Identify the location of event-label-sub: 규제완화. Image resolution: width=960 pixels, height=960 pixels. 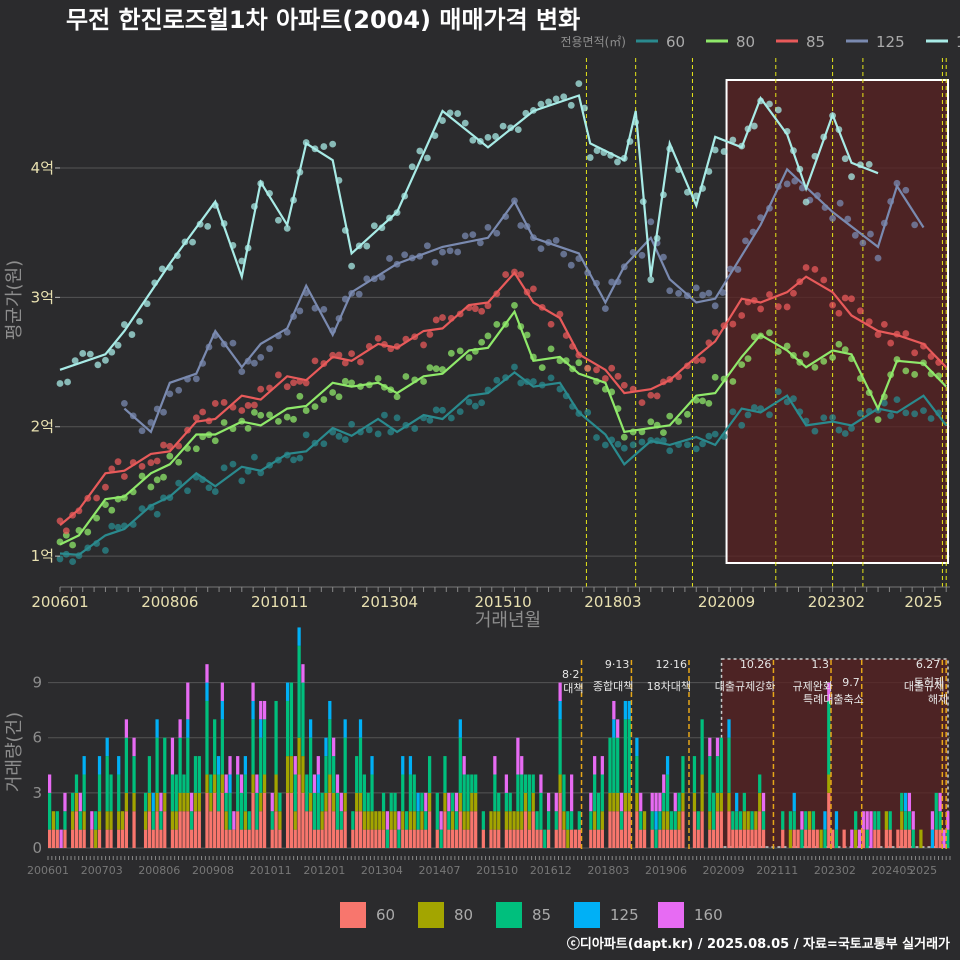
(813, 686).